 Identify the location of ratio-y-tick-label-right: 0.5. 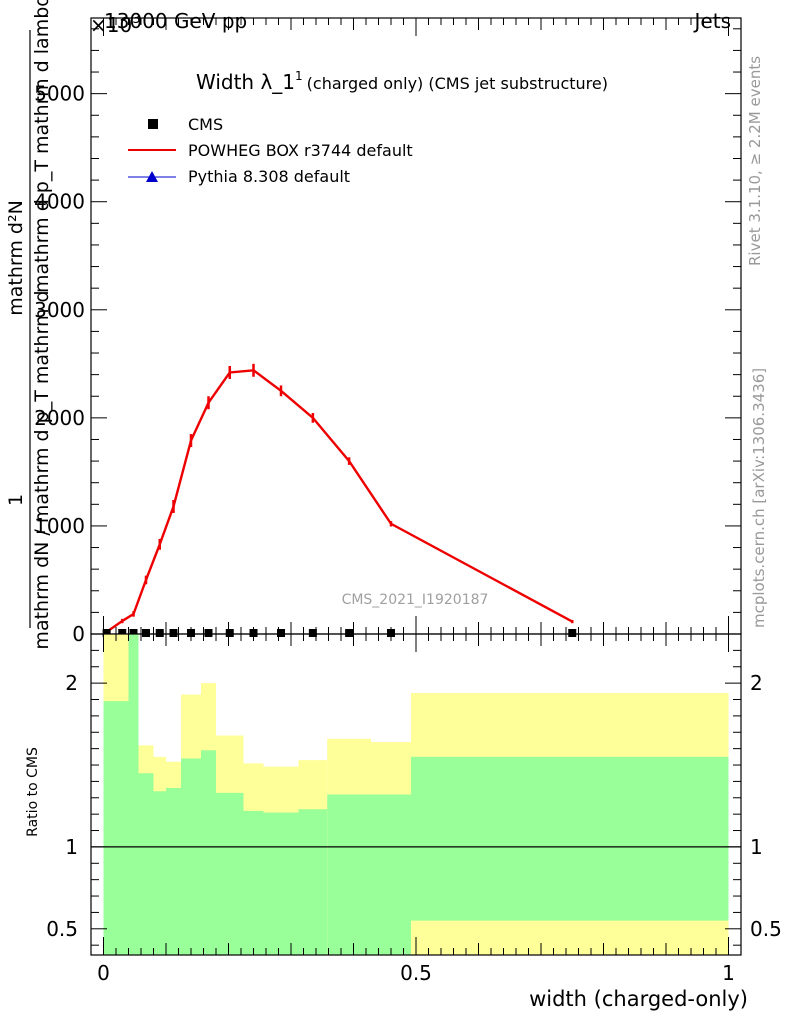
(766, 929).